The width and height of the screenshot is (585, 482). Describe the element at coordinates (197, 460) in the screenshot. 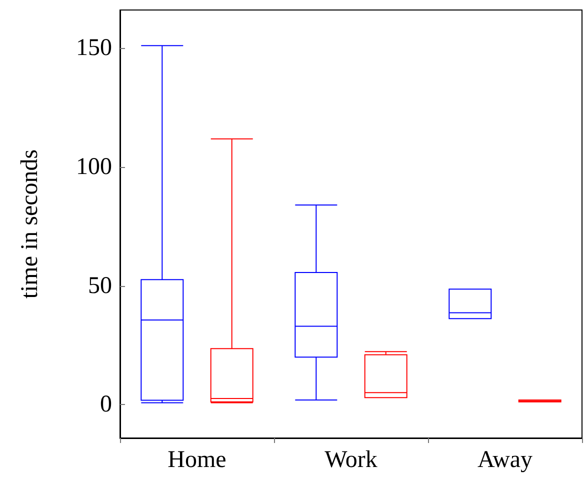

I see `x-tick-label: Home` at that location.